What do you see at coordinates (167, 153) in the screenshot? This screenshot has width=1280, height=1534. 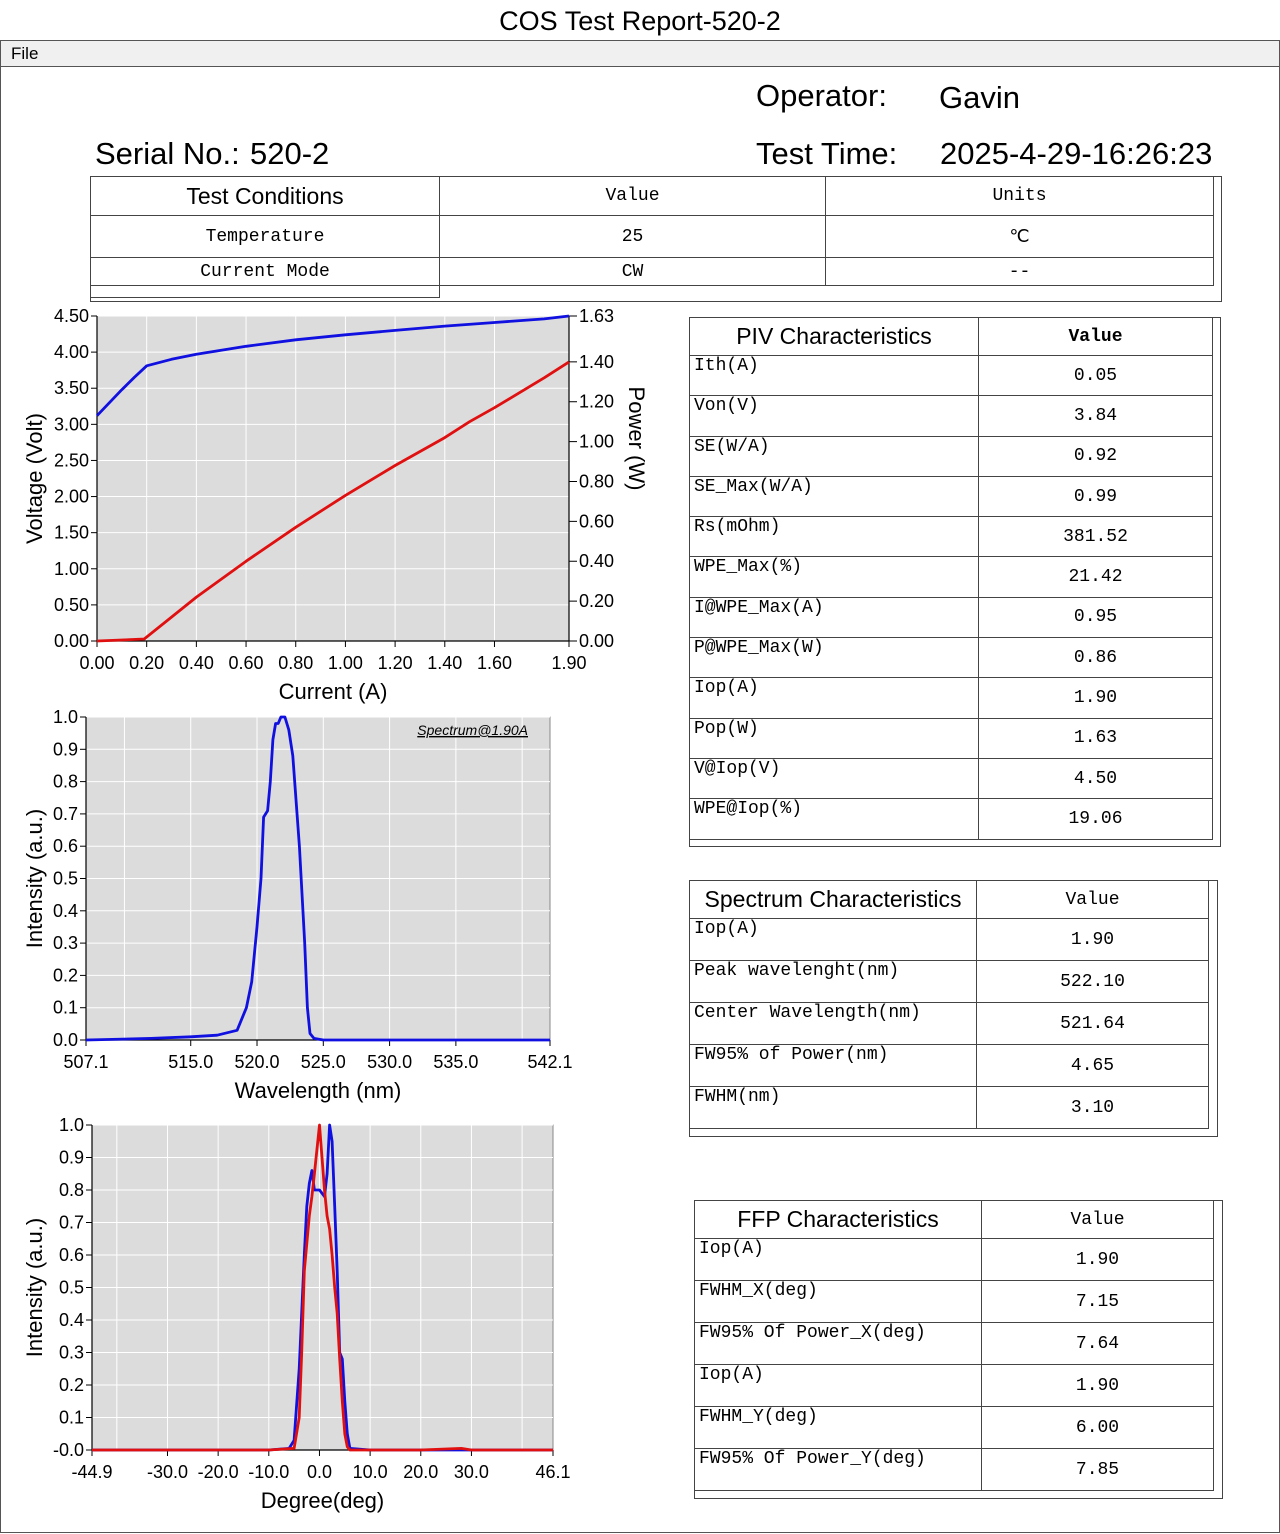 I see `serial-label: Serial No.:` at bounding box center [167, 153].